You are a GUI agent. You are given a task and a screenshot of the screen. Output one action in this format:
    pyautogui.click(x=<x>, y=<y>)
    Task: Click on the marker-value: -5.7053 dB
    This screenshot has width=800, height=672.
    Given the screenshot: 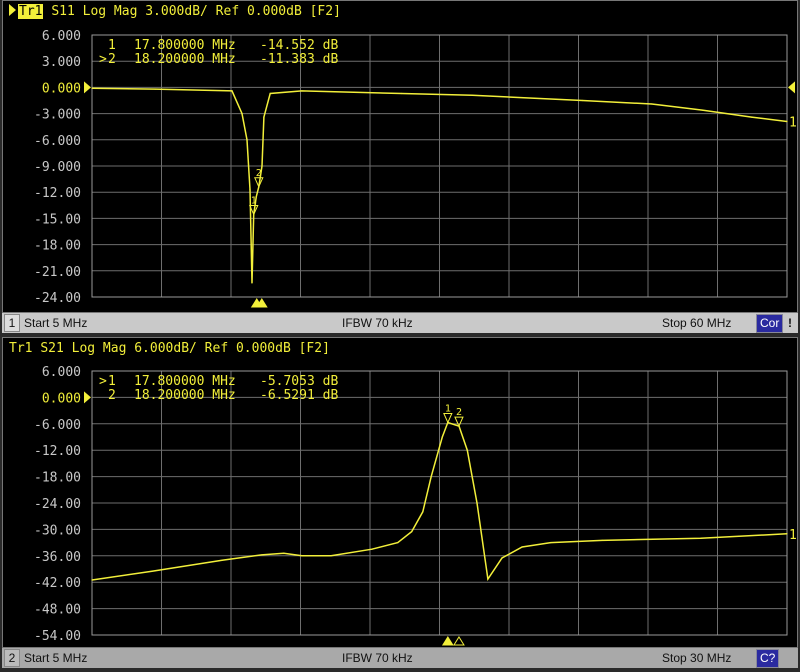 What is the action you would take?
    pyautogui.click(x=299, y=381)
    